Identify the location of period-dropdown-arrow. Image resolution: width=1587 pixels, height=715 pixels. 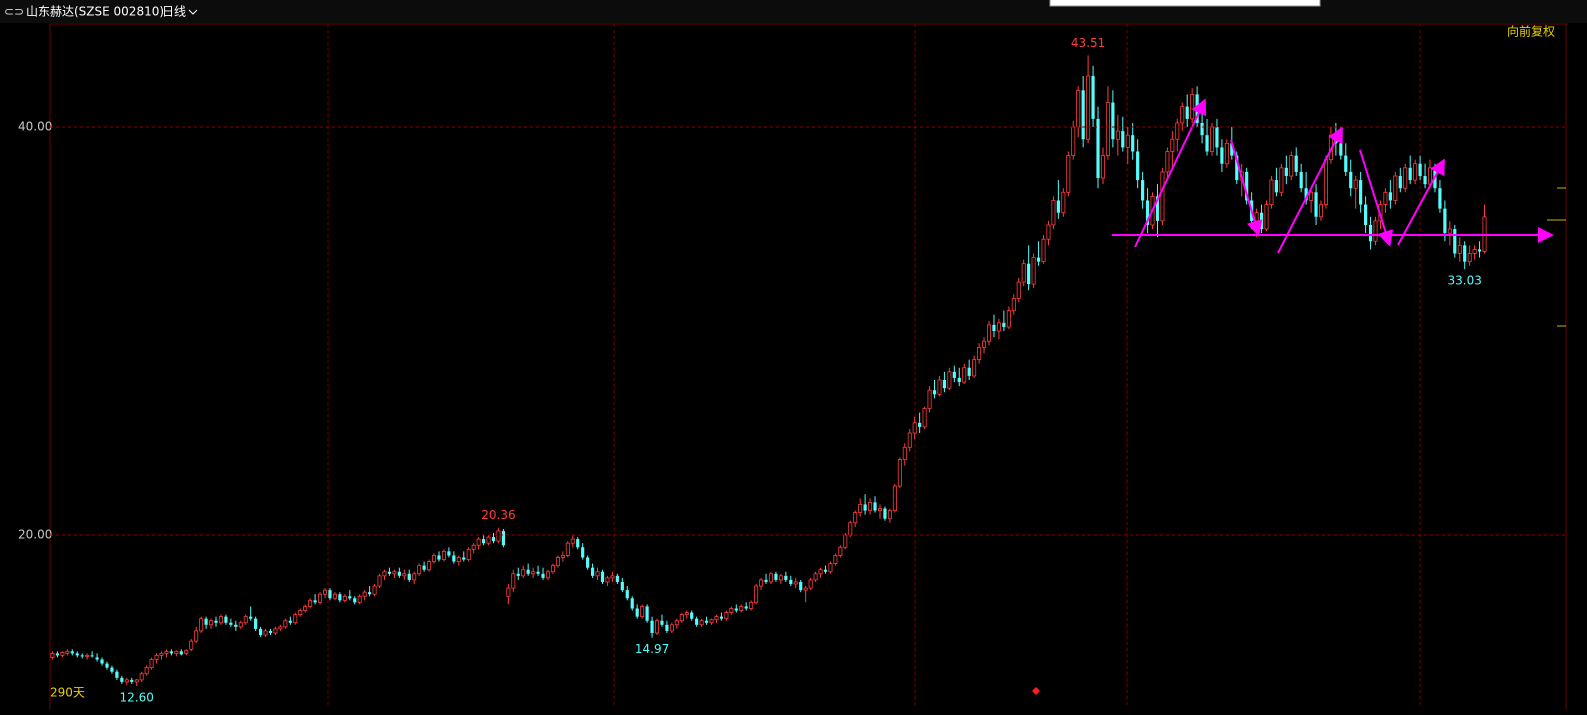
(193, 12).